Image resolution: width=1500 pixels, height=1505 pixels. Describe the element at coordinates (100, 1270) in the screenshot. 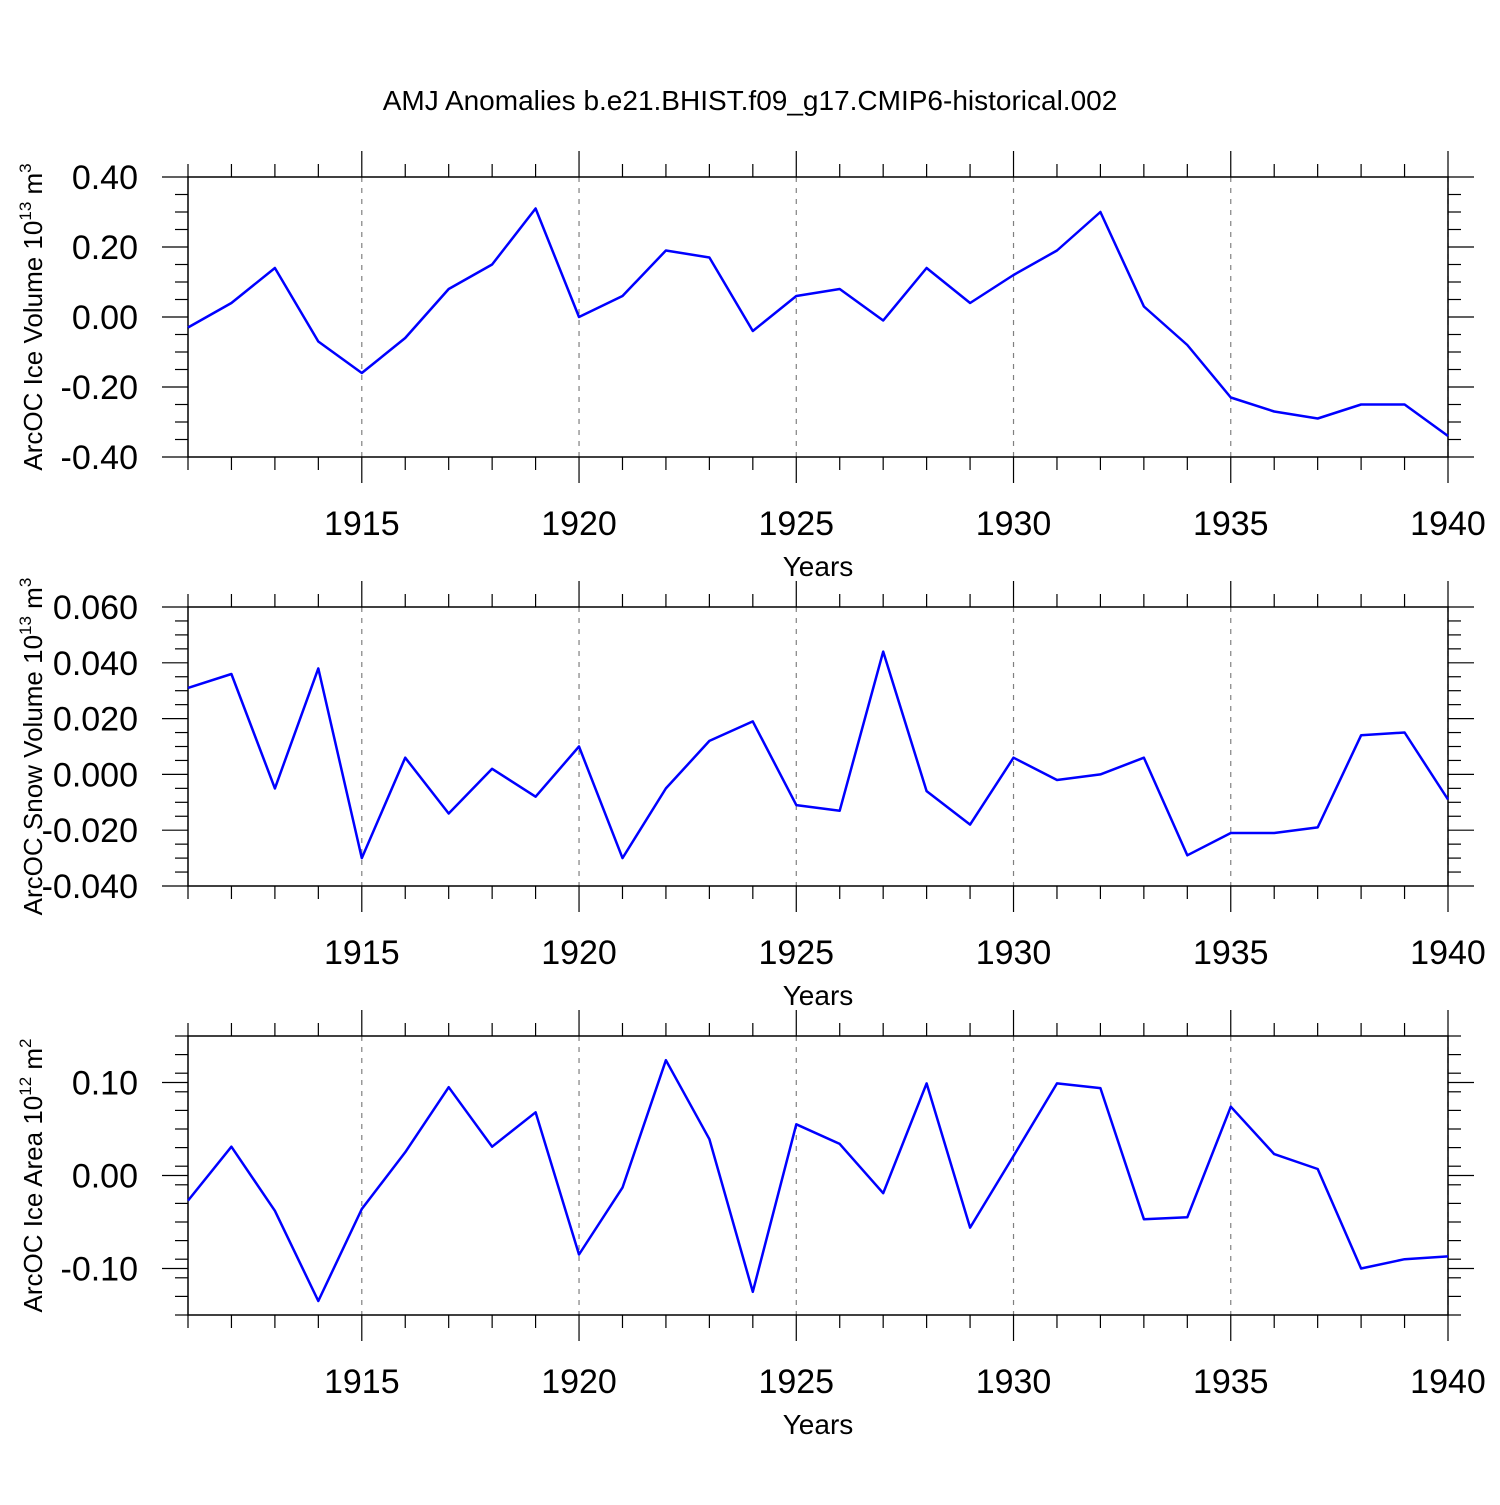

I see `y-tick-label: -0.10` at that location.